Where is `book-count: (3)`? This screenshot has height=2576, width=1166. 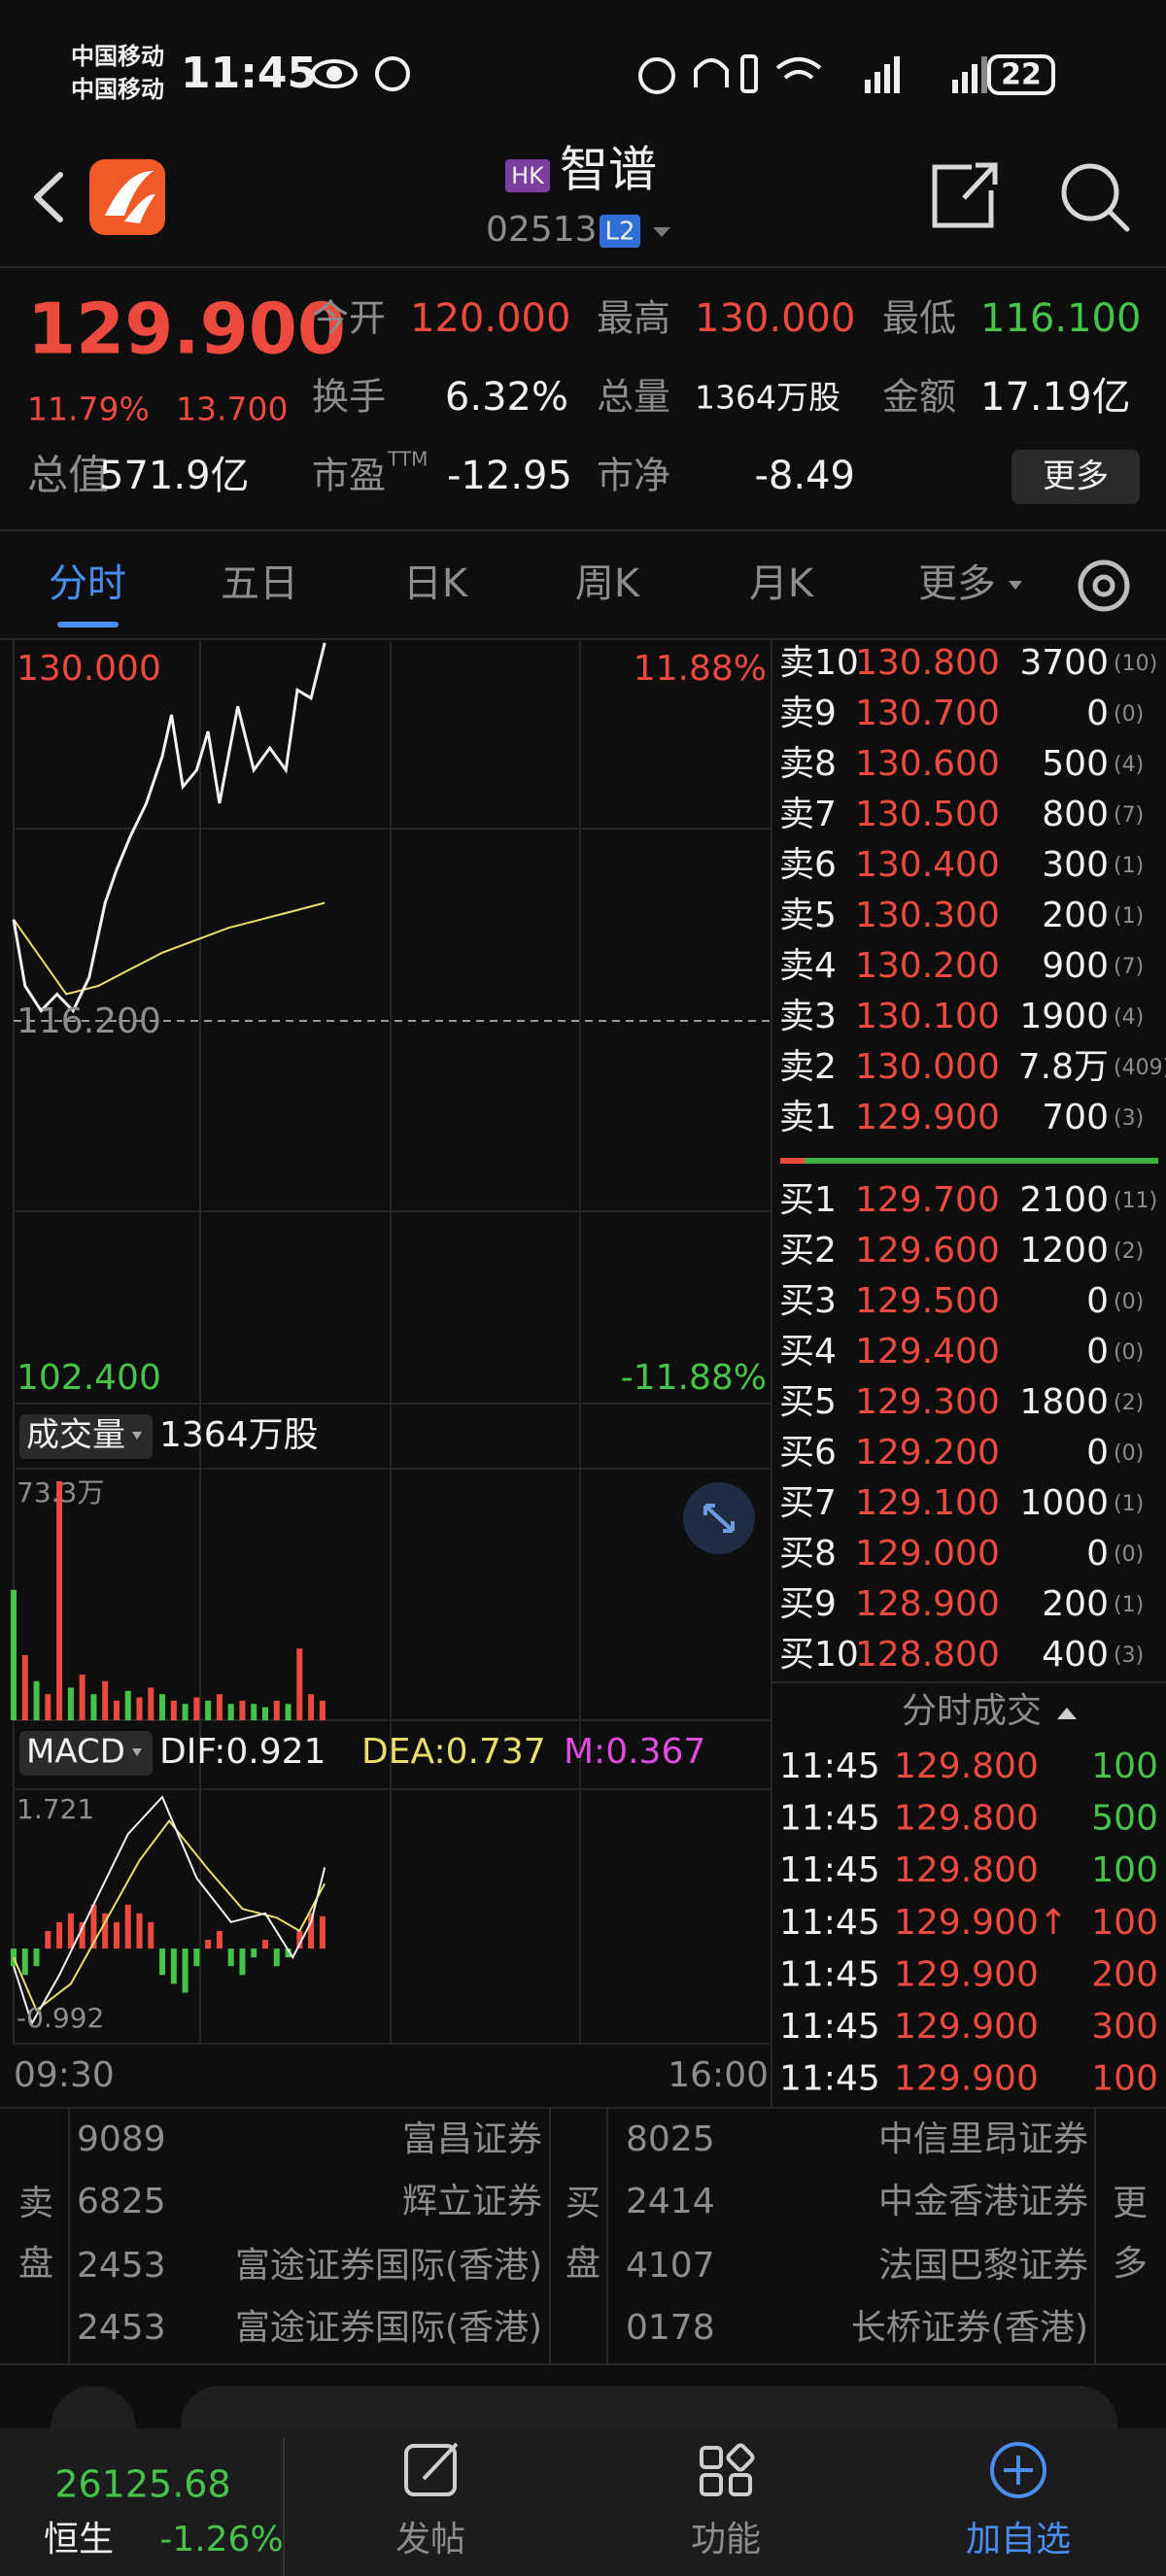 book-count: (3) is located at coordinates (1129, 1118).